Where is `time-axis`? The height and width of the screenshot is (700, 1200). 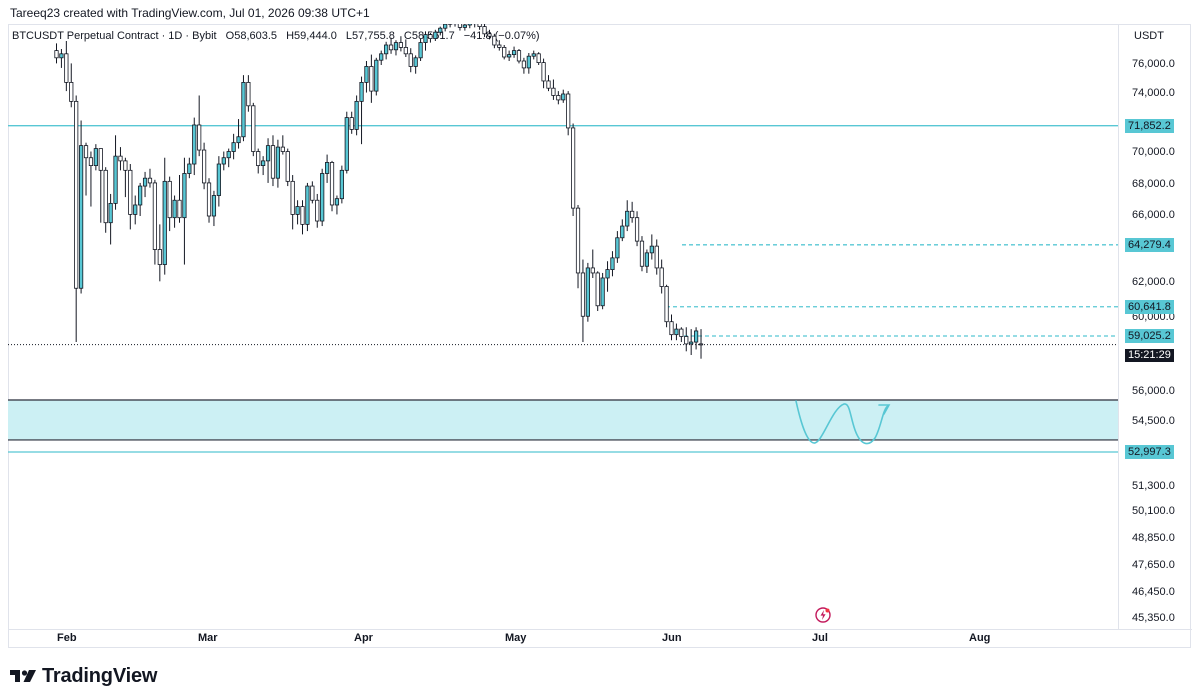
time-axis is located at coordinates (600, 639).